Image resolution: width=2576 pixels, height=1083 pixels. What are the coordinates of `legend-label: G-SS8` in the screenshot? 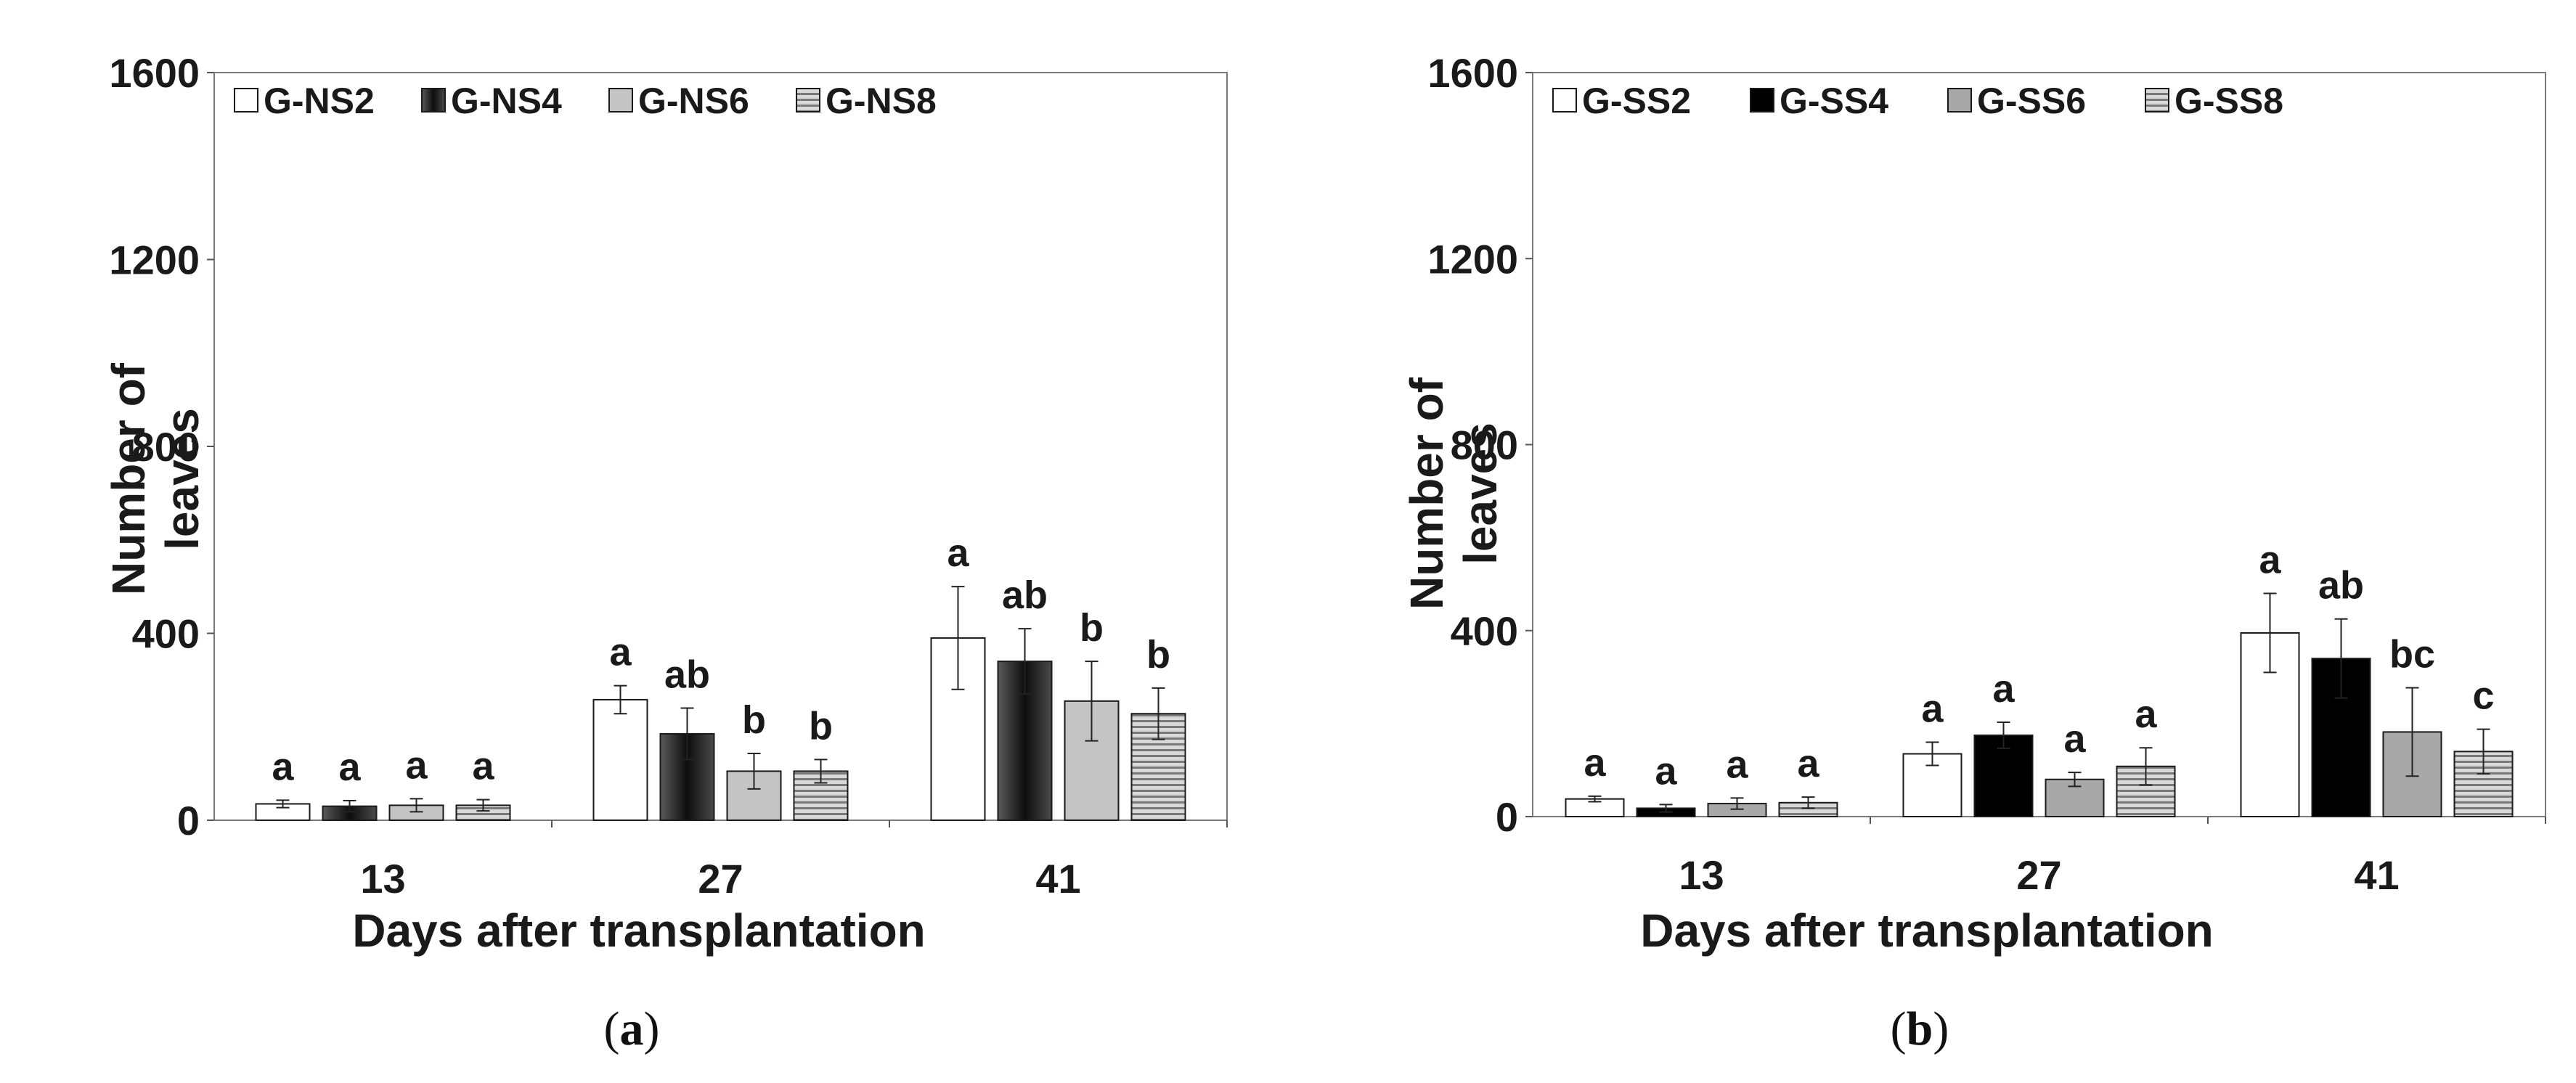 It's located at (2228, 101).